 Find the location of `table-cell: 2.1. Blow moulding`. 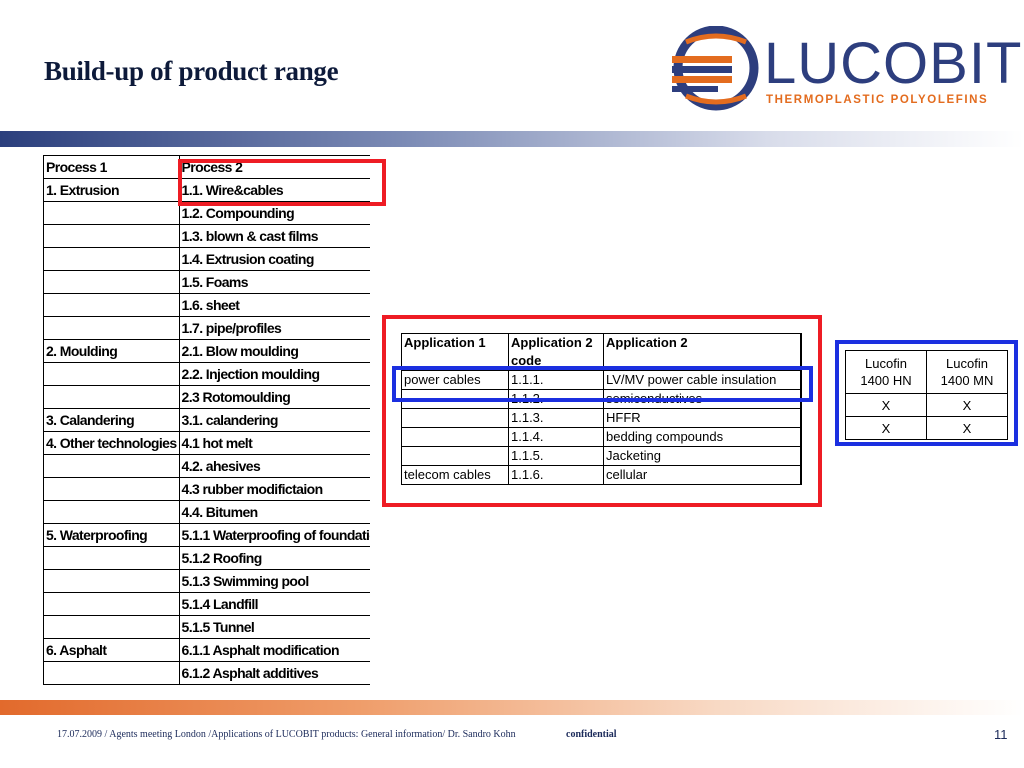

table-cell: 2.1. Blow moulding is located at coordinates (274, 351).